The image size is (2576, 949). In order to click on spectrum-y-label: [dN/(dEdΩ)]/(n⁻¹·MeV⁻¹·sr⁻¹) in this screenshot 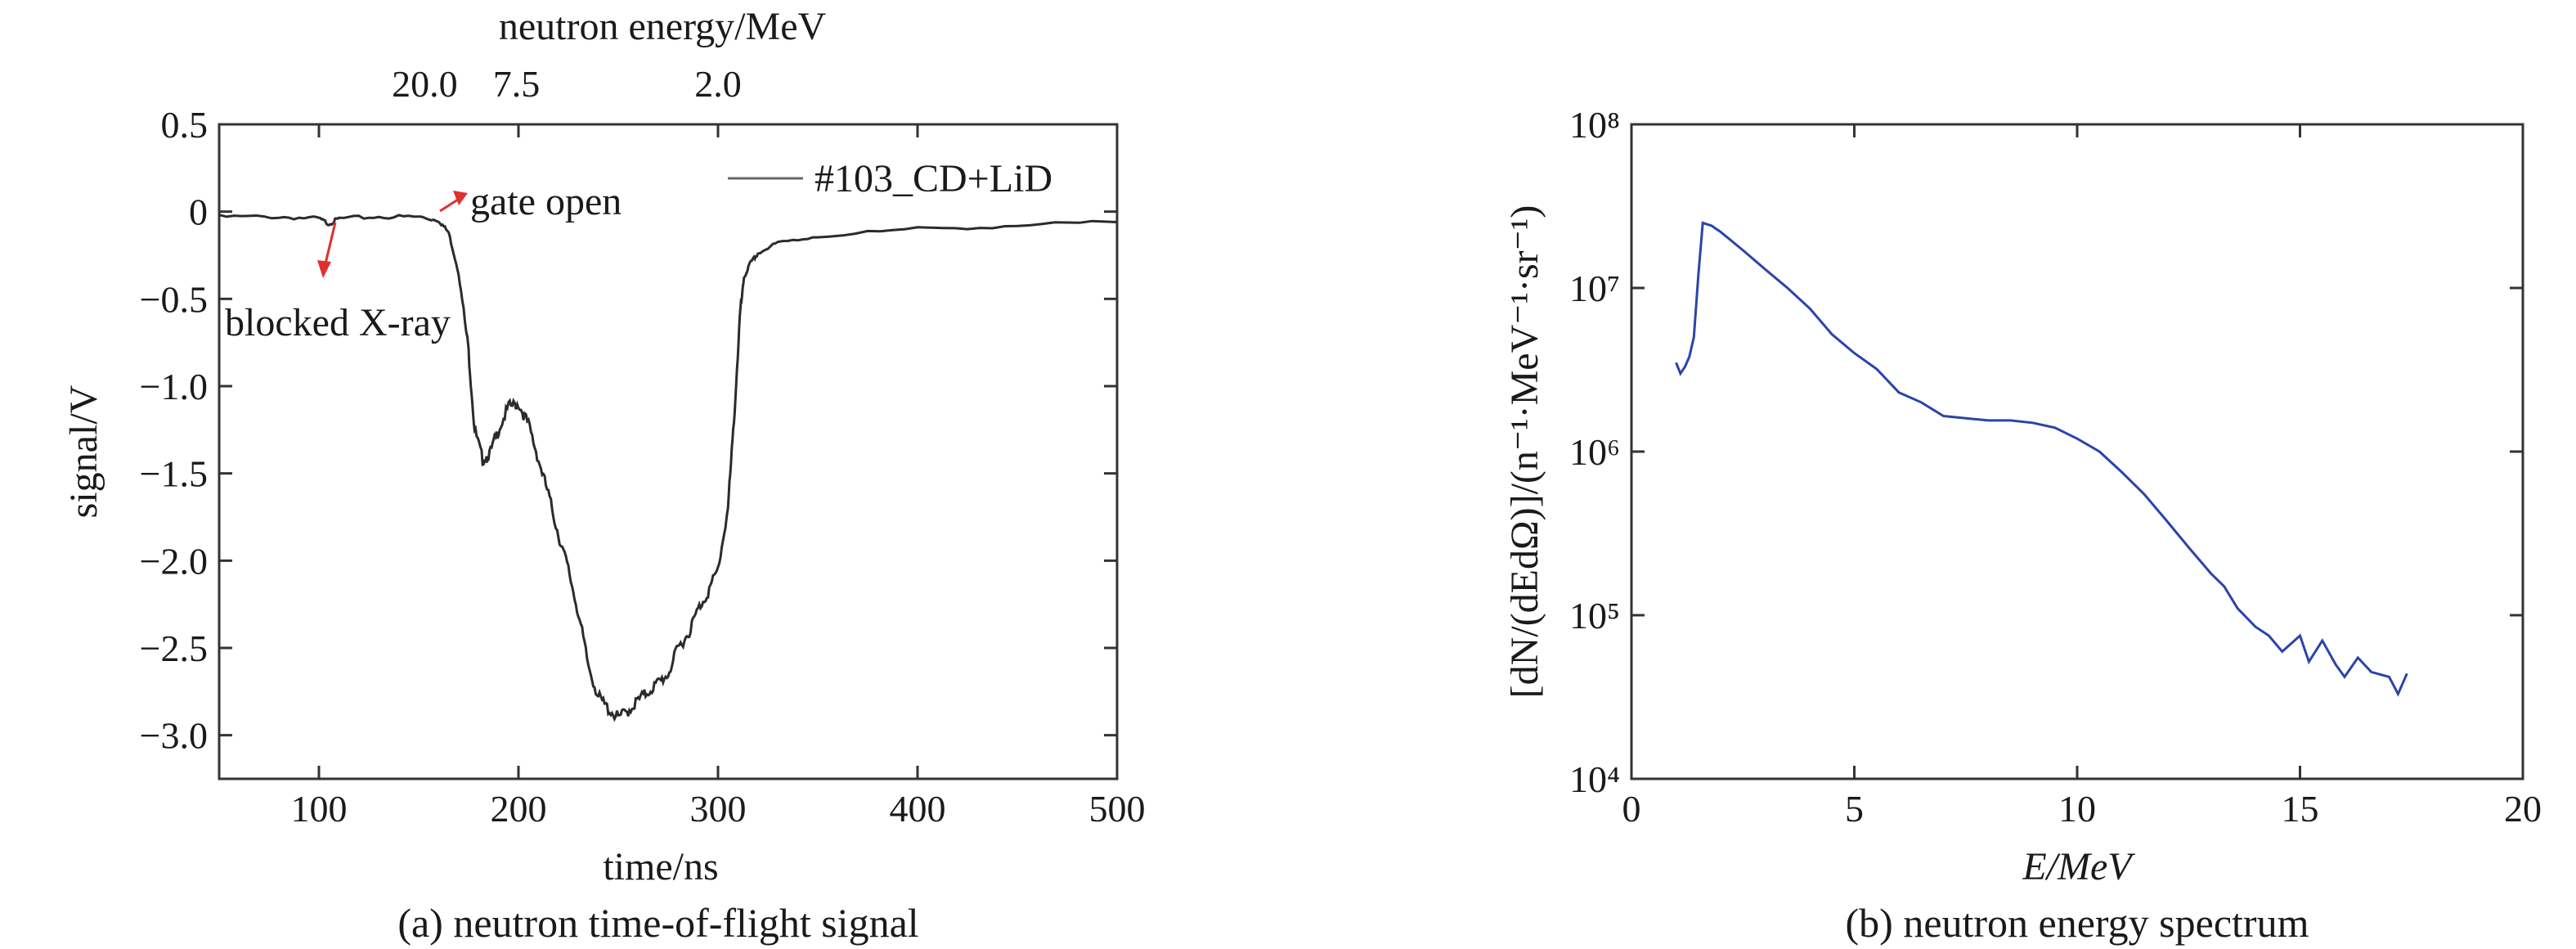, I will do `click(1525, 452)`.